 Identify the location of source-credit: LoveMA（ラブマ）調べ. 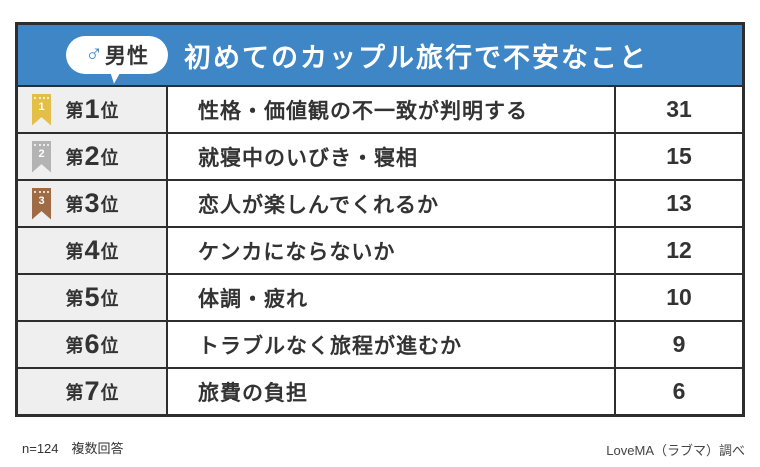
(675, 450).